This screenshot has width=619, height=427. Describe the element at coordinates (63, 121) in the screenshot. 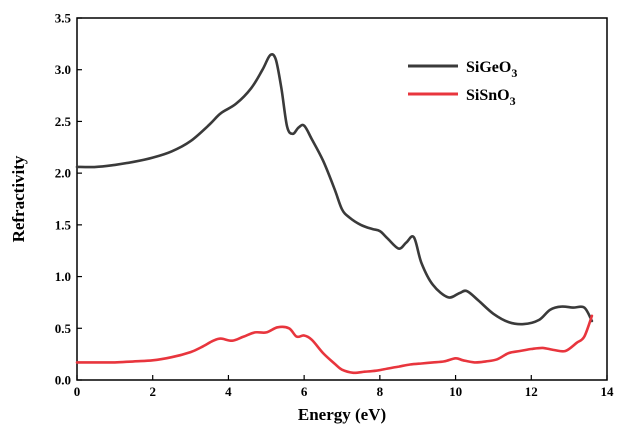

I see `y-tick-label-5: 2.5` at that location.